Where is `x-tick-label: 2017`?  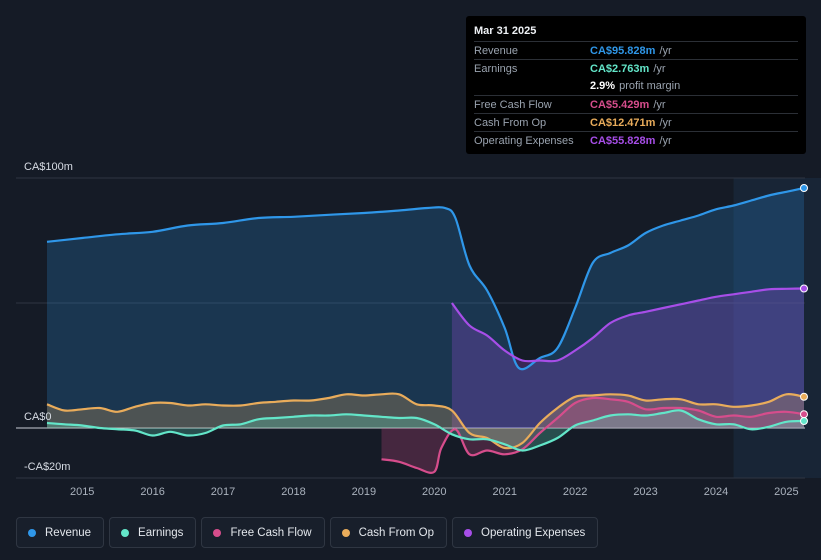
x-tick-label: 2017 is located at coordinates (223, 492).